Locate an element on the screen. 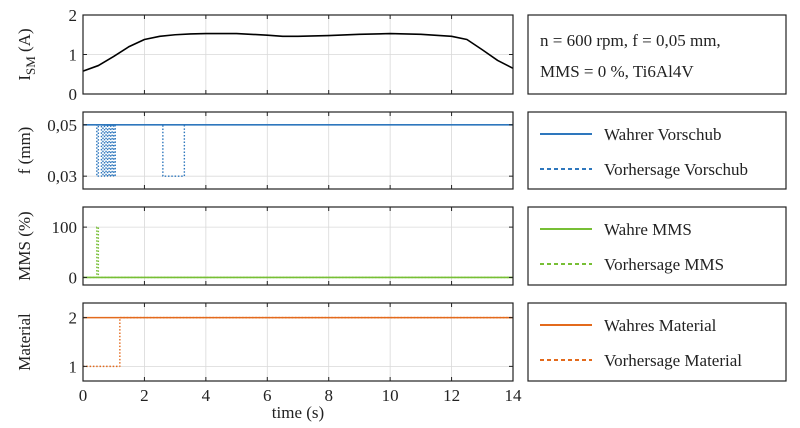 Image resolution: width=800 pixels, height=428 pixels. panel-mms: 0 100 MMS (%) is located at coordinates (264, 246).